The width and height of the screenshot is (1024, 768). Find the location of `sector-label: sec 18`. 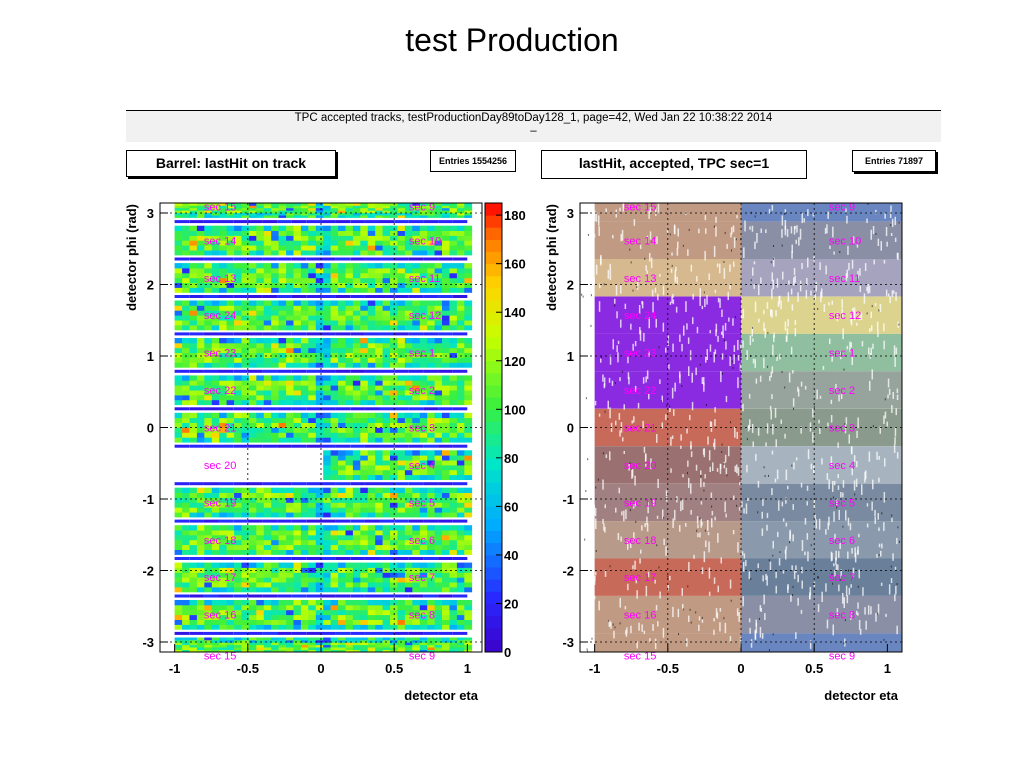

sector-label: sec 18 is located at coordinates (640, 541).